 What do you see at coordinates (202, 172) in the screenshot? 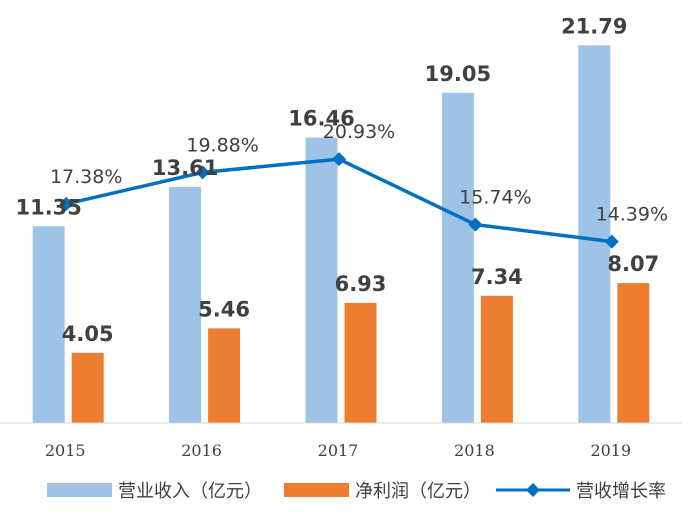
I see `growth-marker-2016` at bounding box center [202, 172].